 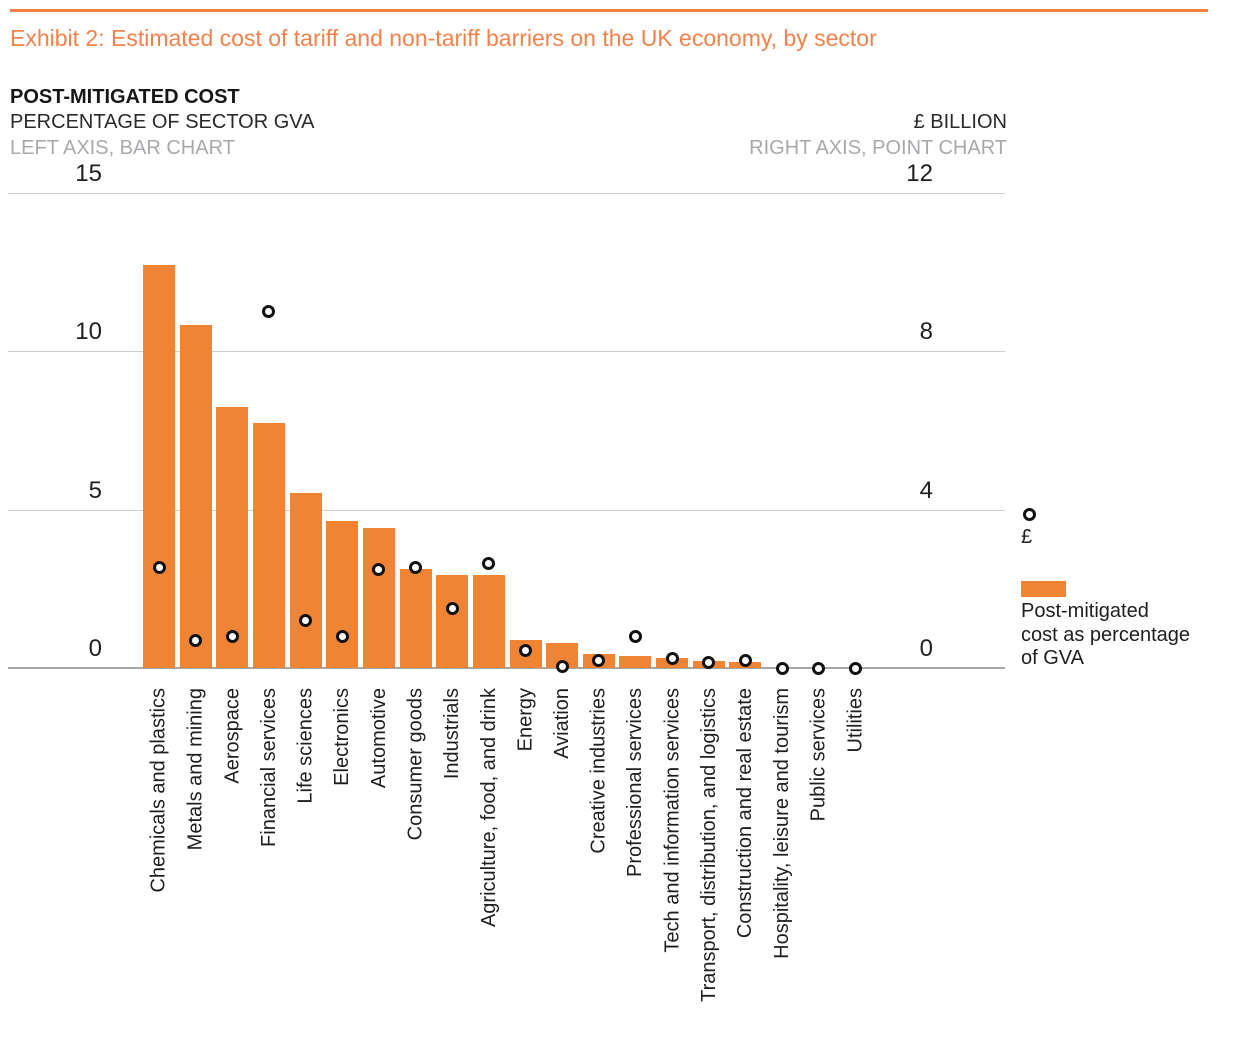 I want to click on category-label: Energy, so click(x=514, y=719).